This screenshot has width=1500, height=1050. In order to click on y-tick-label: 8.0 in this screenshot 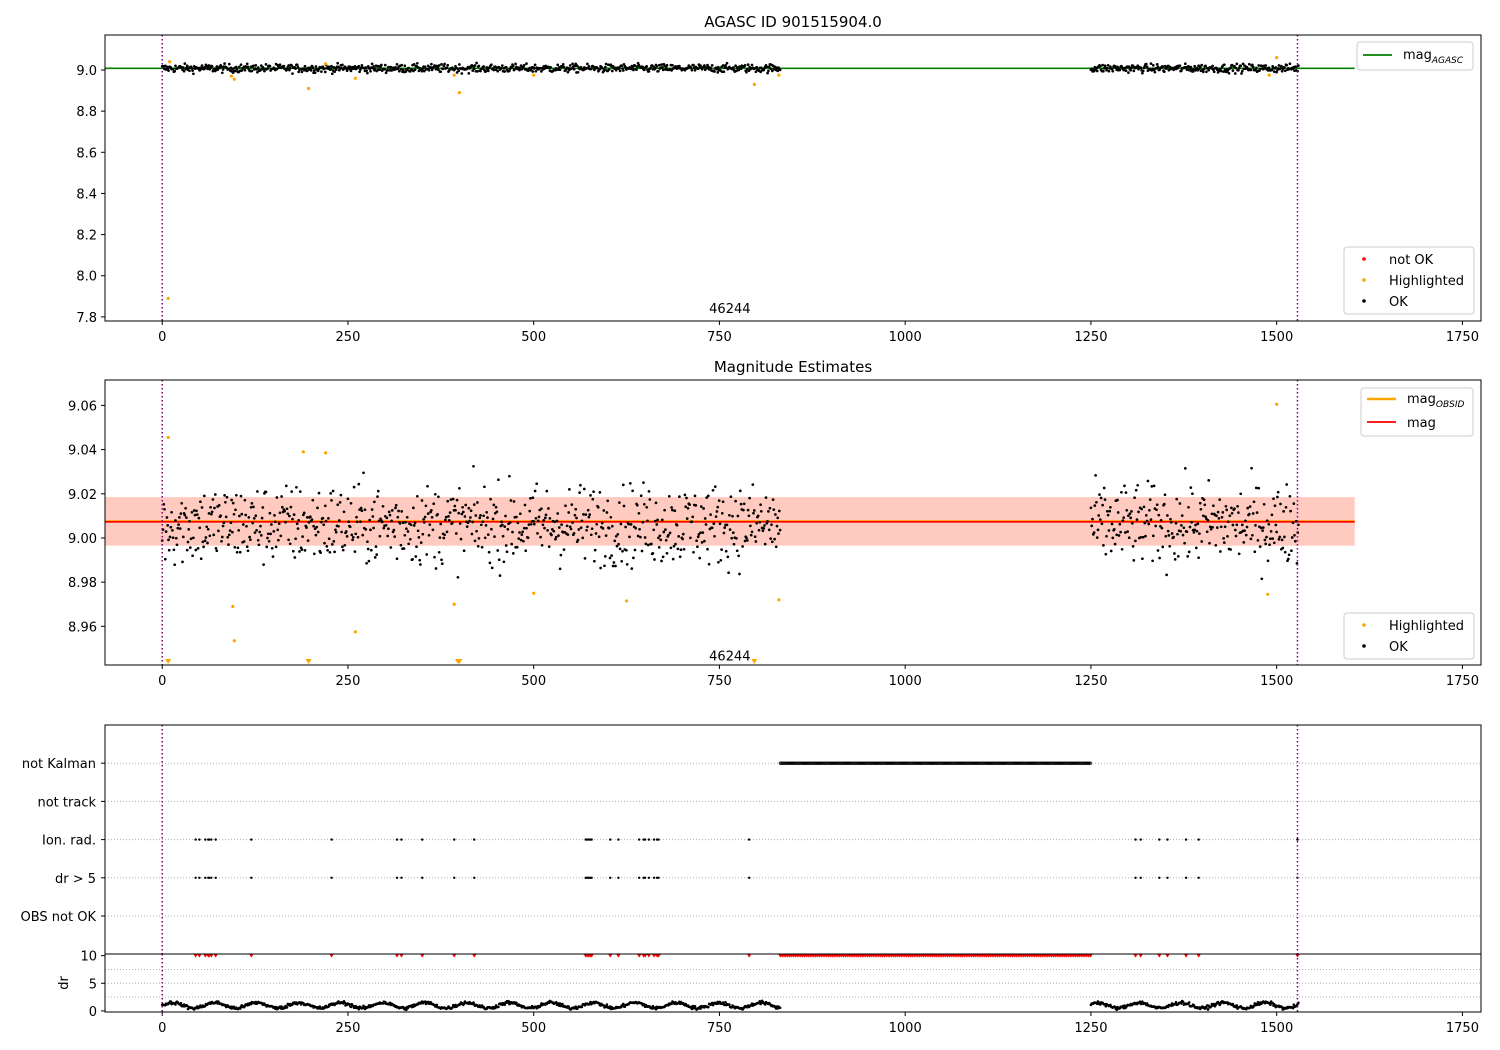, I will do `click(86, 277)`.